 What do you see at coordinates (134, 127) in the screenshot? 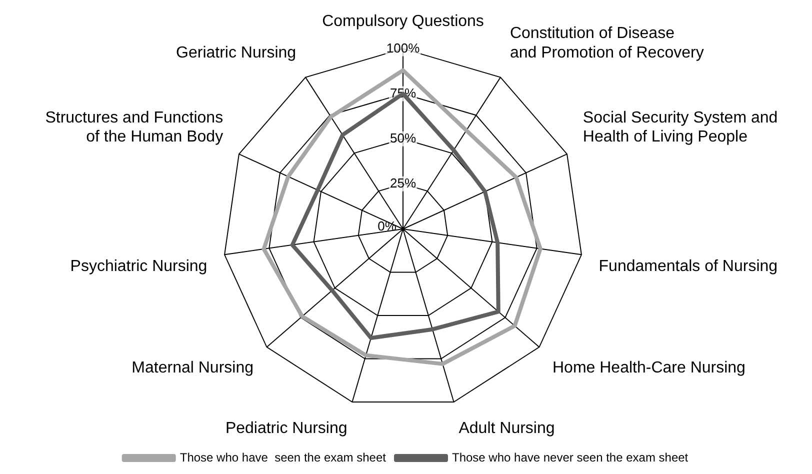
I see `spoke-label: Structures and Functions of the Human Body` at bounding box center [134, 127].